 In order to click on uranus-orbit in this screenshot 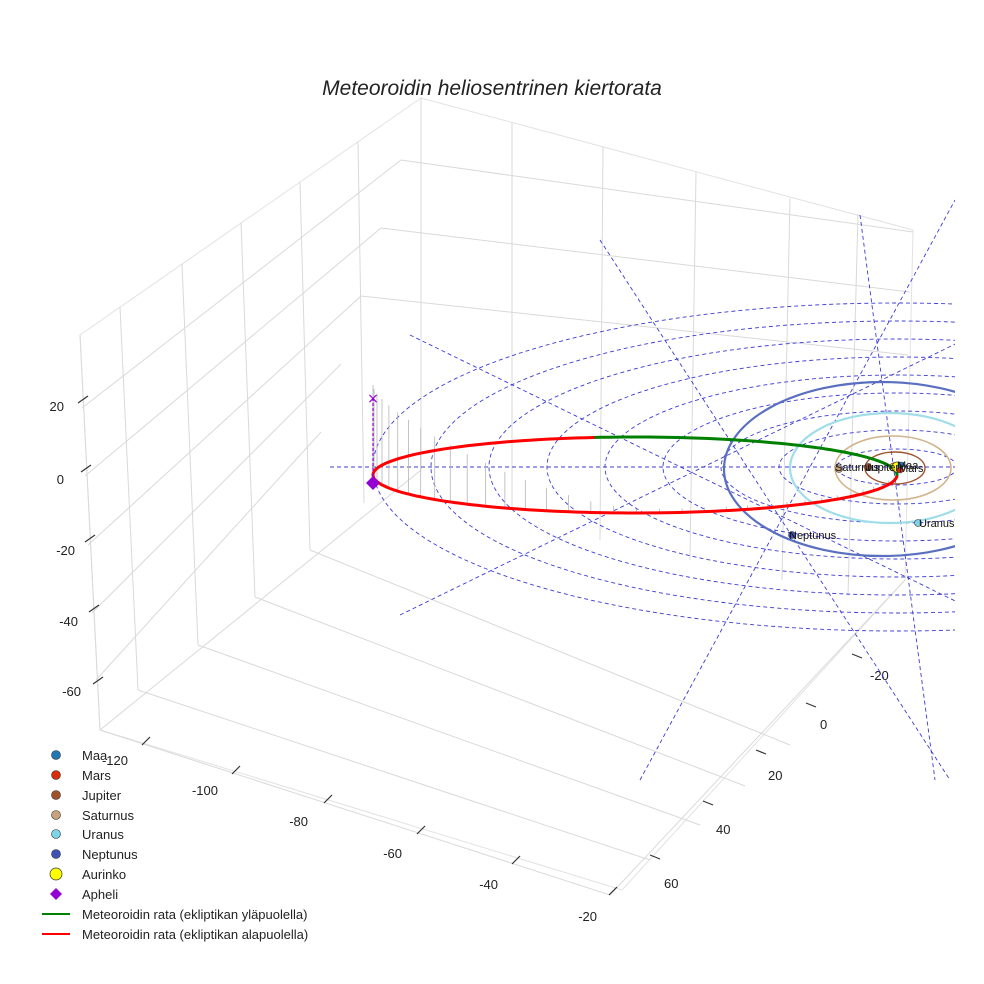, I will do `click(871, 468)`.